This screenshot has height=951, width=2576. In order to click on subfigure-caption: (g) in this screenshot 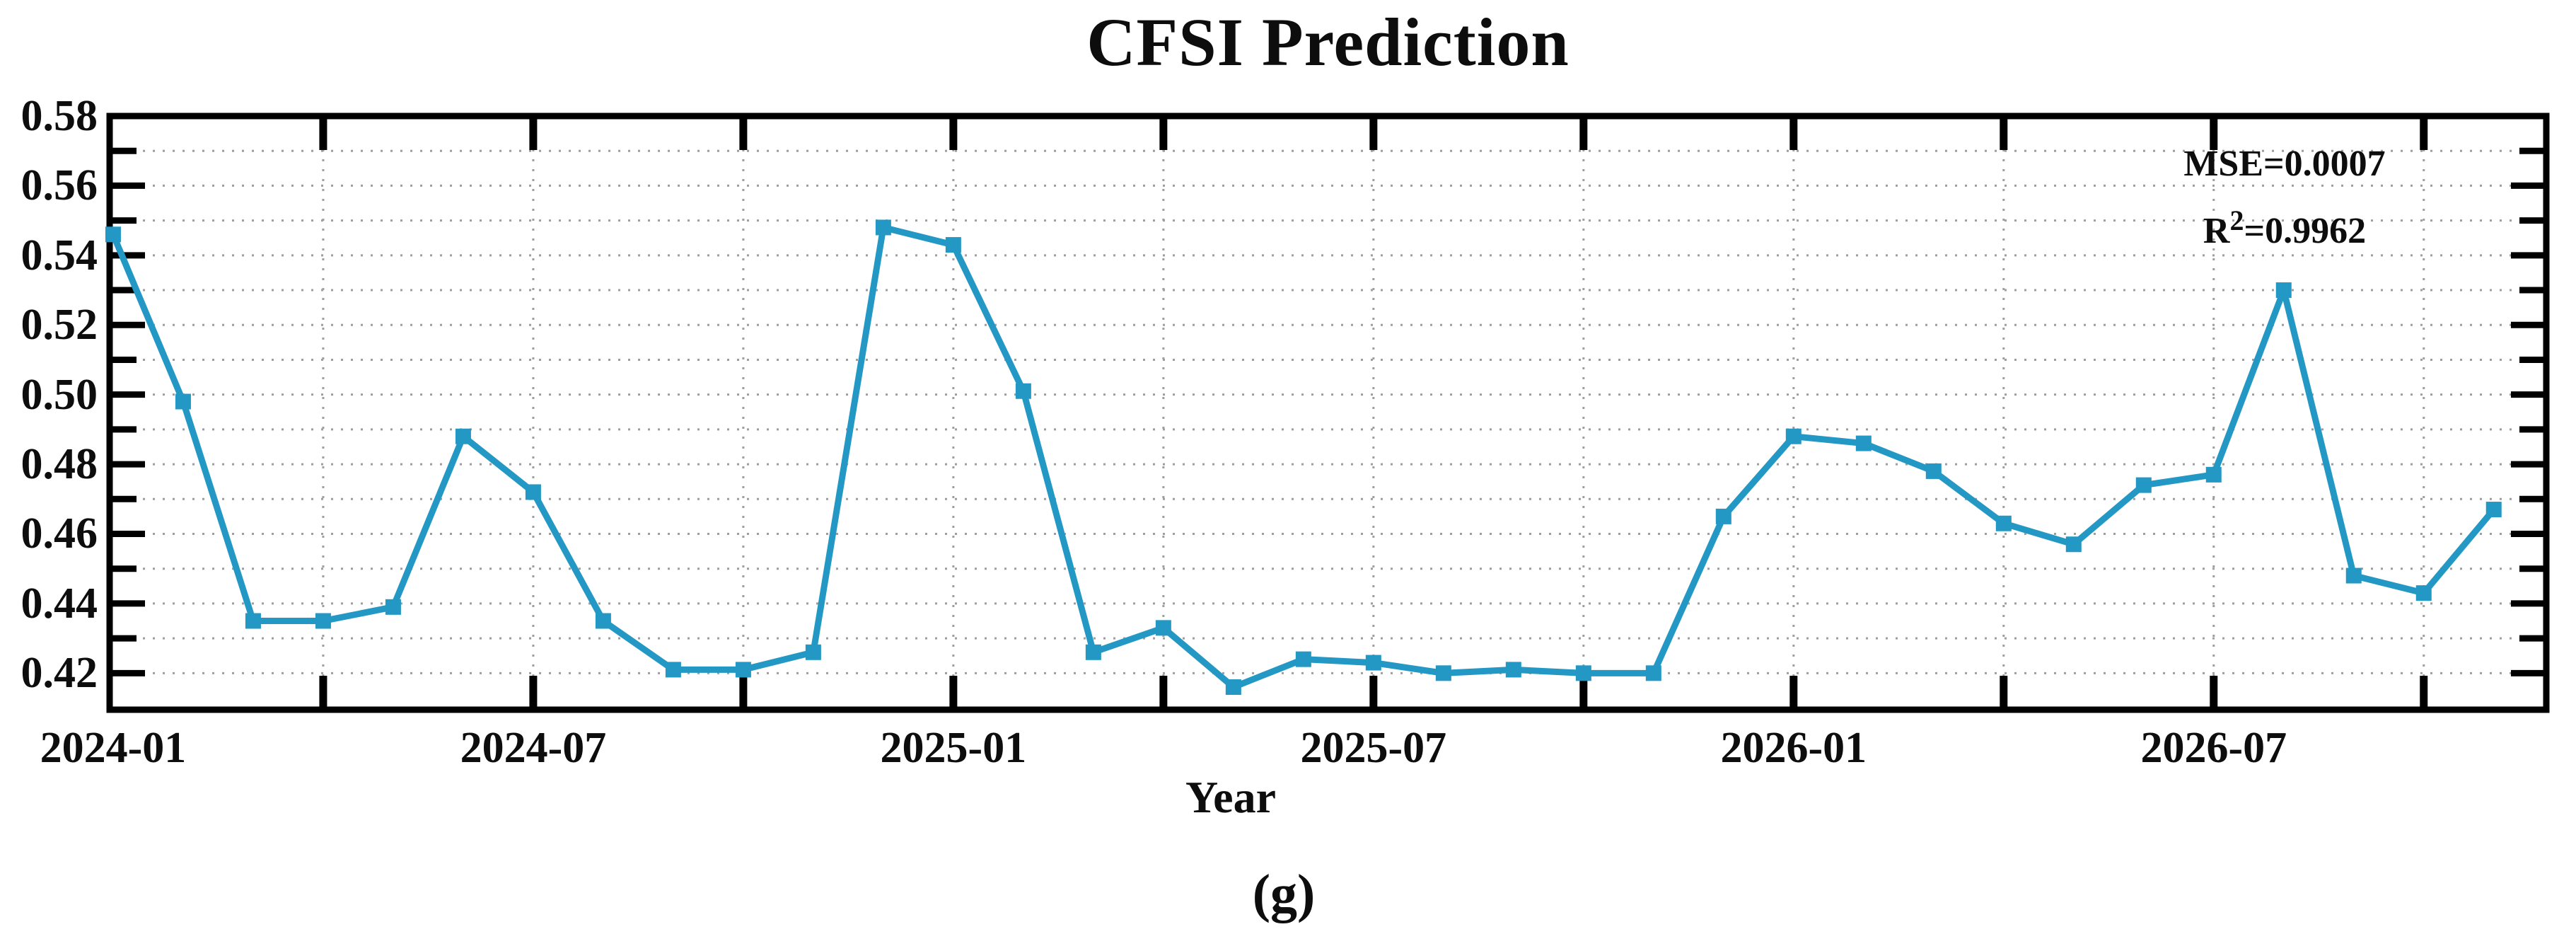, I will do `click(1284, 893)`.